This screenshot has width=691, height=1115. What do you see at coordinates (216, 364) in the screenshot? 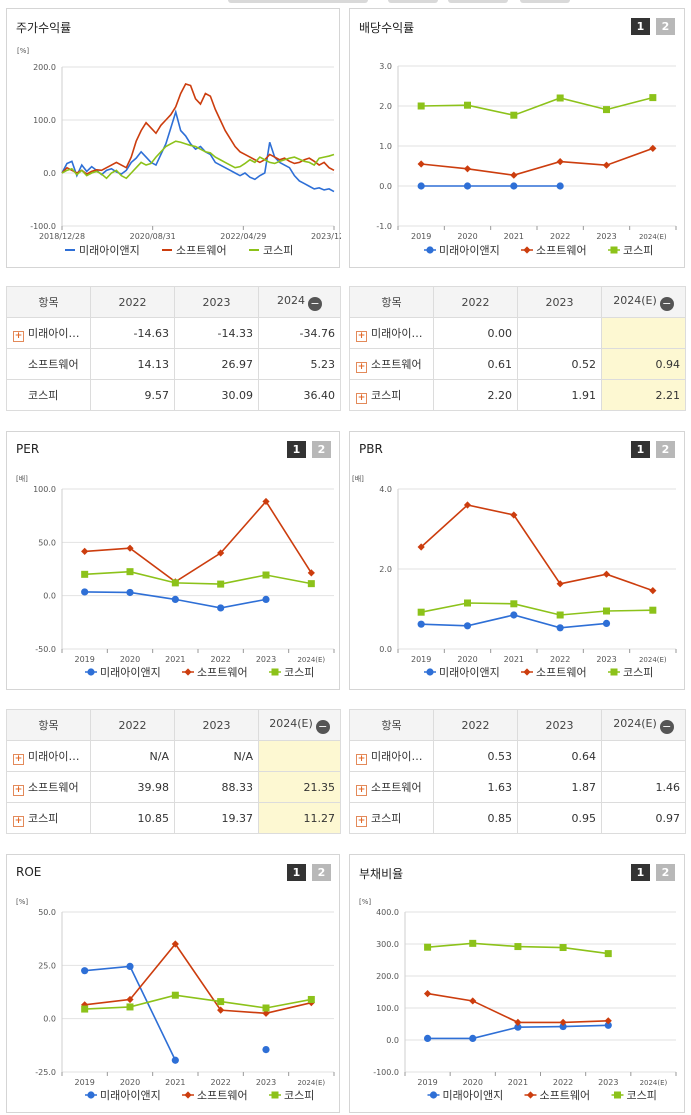
I see `cell: 26.97` at bounding box center [216, 364].